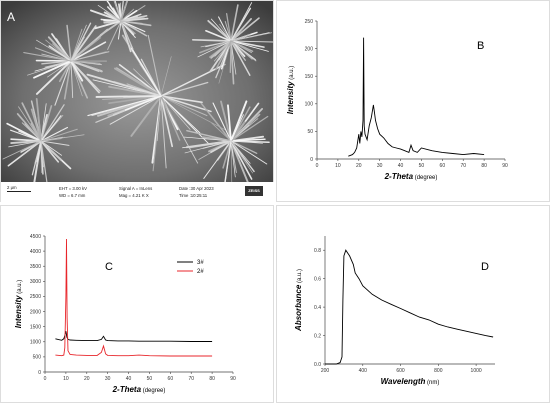 The width and height of the screenshot is (550, 407). Describe the element at coordinates (11, 17) in the screenshot. I see `panel-letter-a: A` at that location.